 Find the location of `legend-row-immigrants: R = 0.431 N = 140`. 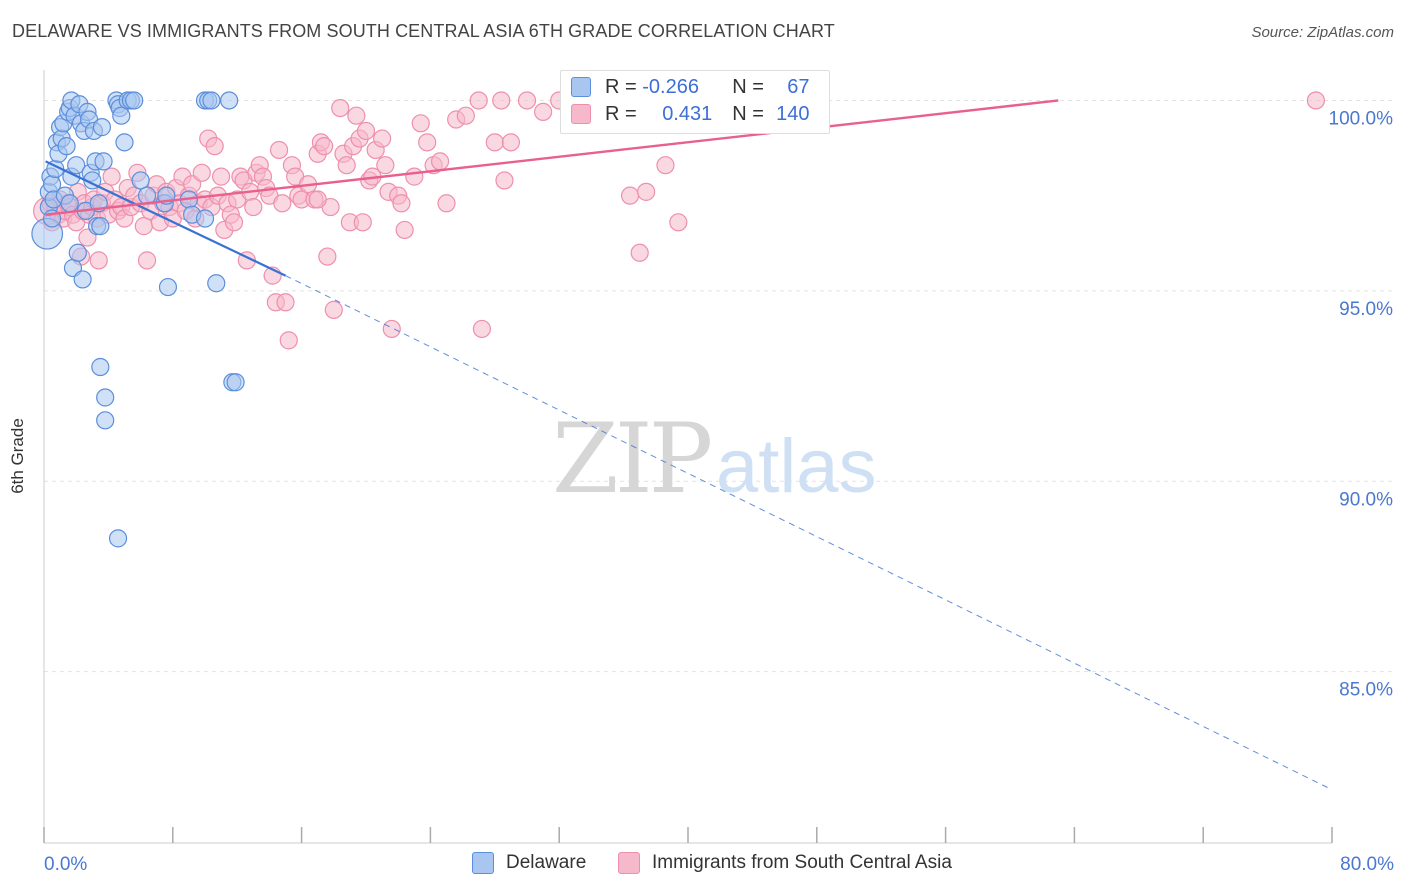

legend-row-immigrants: R = 0.431 N = 140 is located at coordinates (690, 114).